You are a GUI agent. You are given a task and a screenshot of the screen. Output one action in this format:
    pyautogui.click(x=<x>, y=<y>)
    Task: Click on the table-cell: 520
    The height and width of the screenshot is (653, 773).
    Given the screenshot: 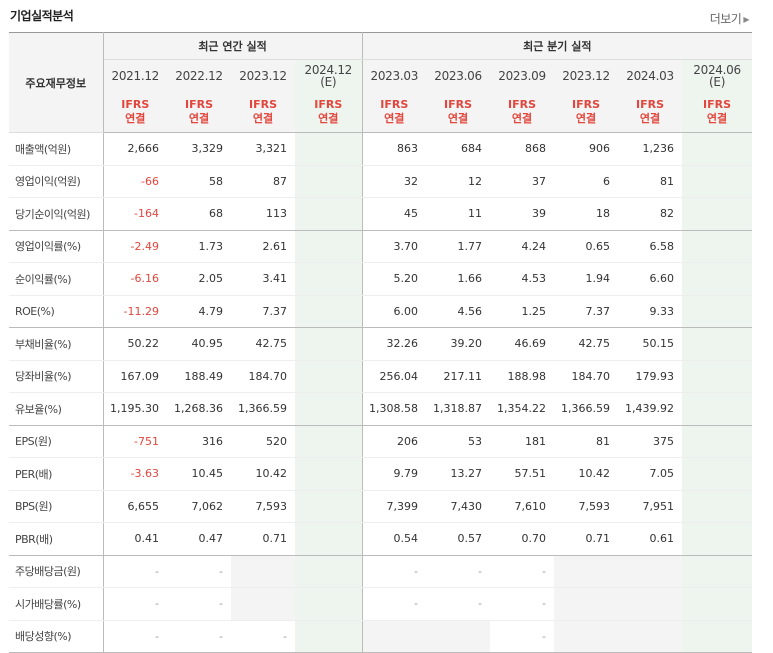 What is the action you would take?
    pyautogui.click(x=263, y=441)
    